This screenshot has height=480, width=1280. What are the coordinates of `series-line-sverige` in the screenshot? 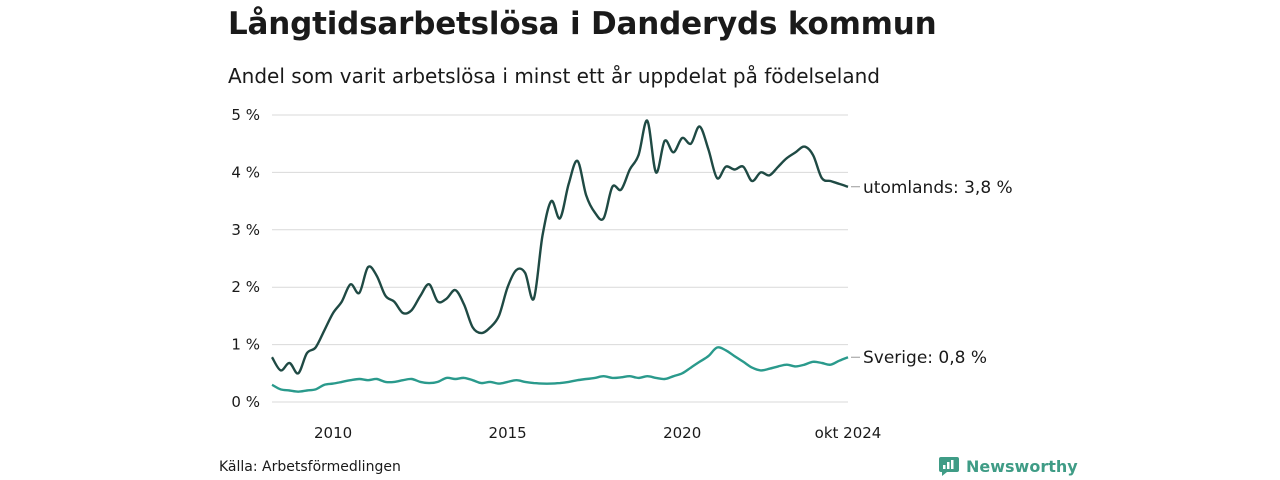 It's located at (560, 369).